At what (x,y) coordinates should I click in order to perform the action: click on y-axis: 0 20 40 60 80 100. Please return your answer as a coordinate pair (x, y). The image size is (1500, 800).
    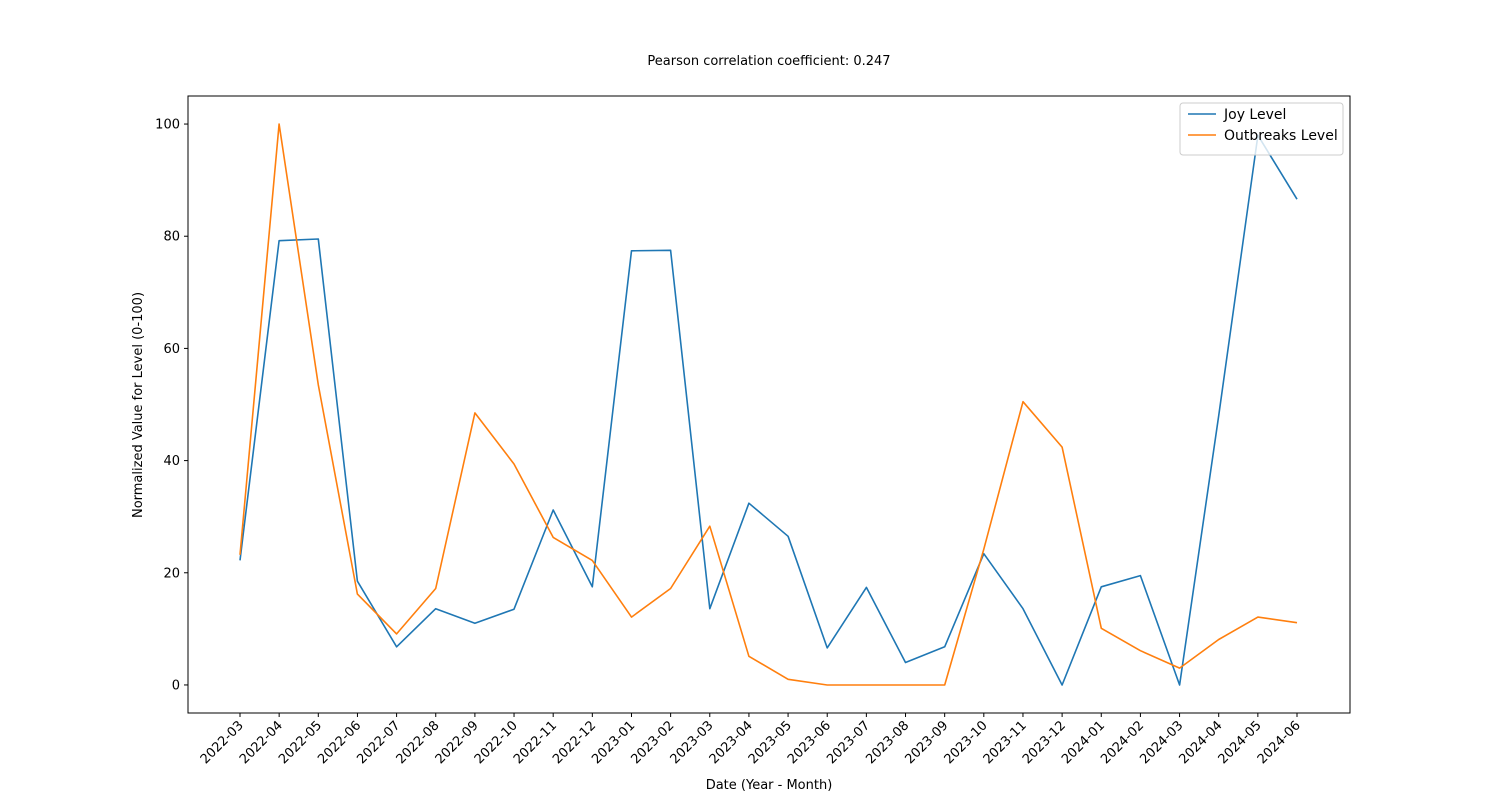
    Looking at the image, I should click on (171, 405).